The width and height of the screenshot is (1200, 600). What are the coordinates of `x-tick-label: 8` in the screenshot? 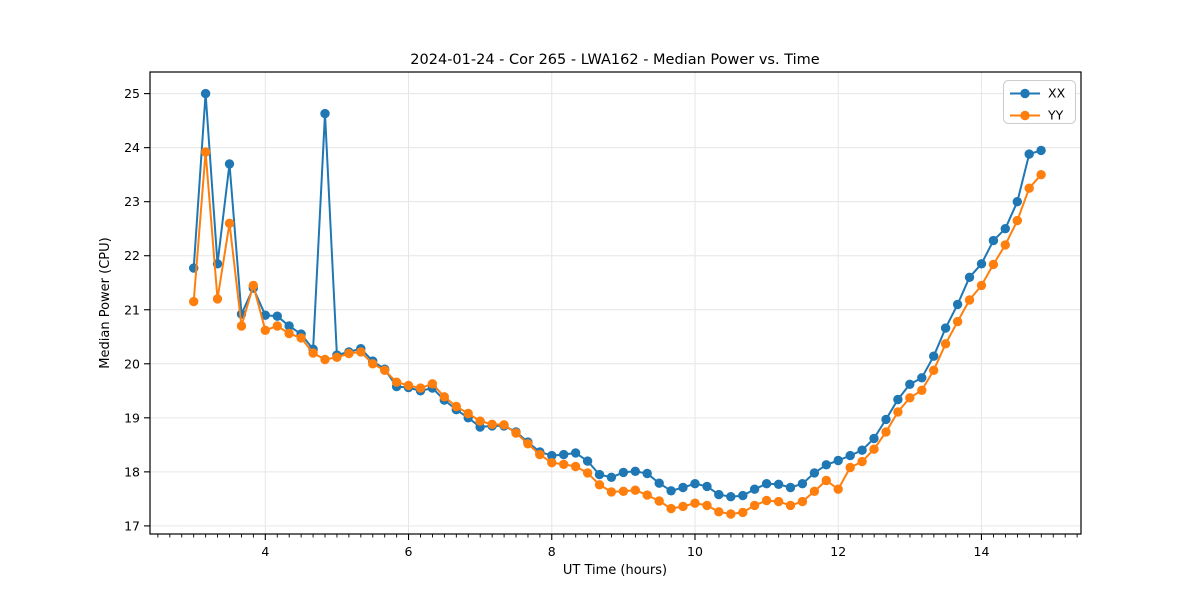 It's located at (552, 551).